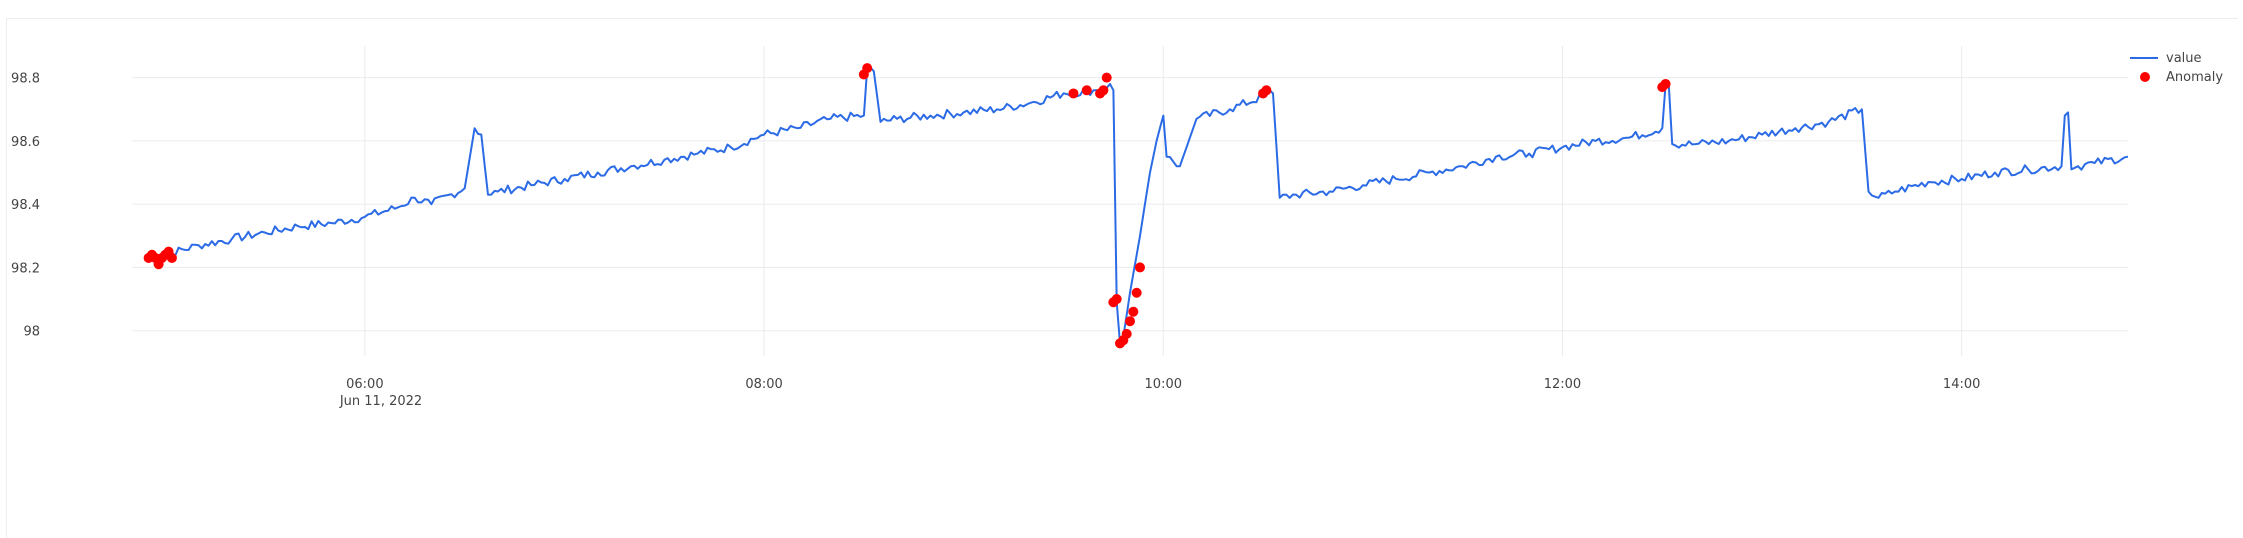  What do you see at coordinates (25, 79) in the screenshot?
I see `y-tick-label: 98.8` at bounding box center [25, 79].